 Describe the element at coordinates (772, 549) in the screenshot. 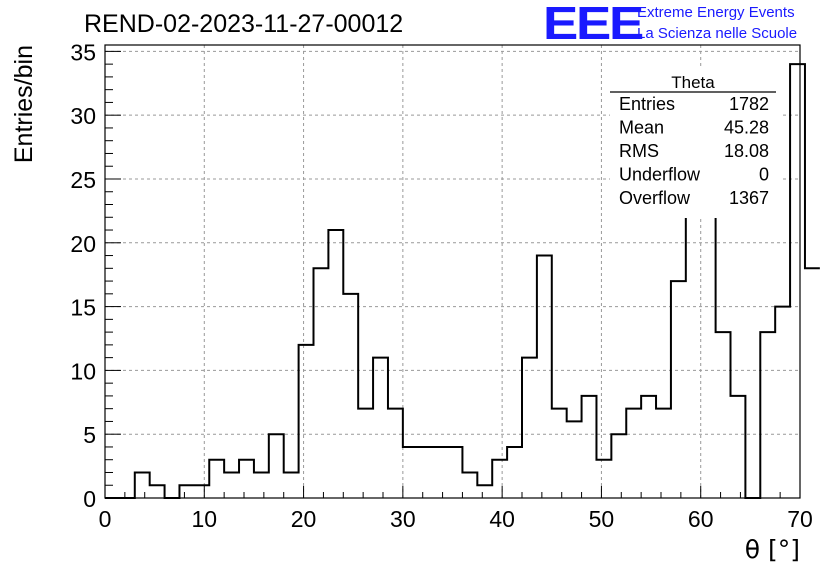

I see `x-axis-label: θ [°]` at that location.